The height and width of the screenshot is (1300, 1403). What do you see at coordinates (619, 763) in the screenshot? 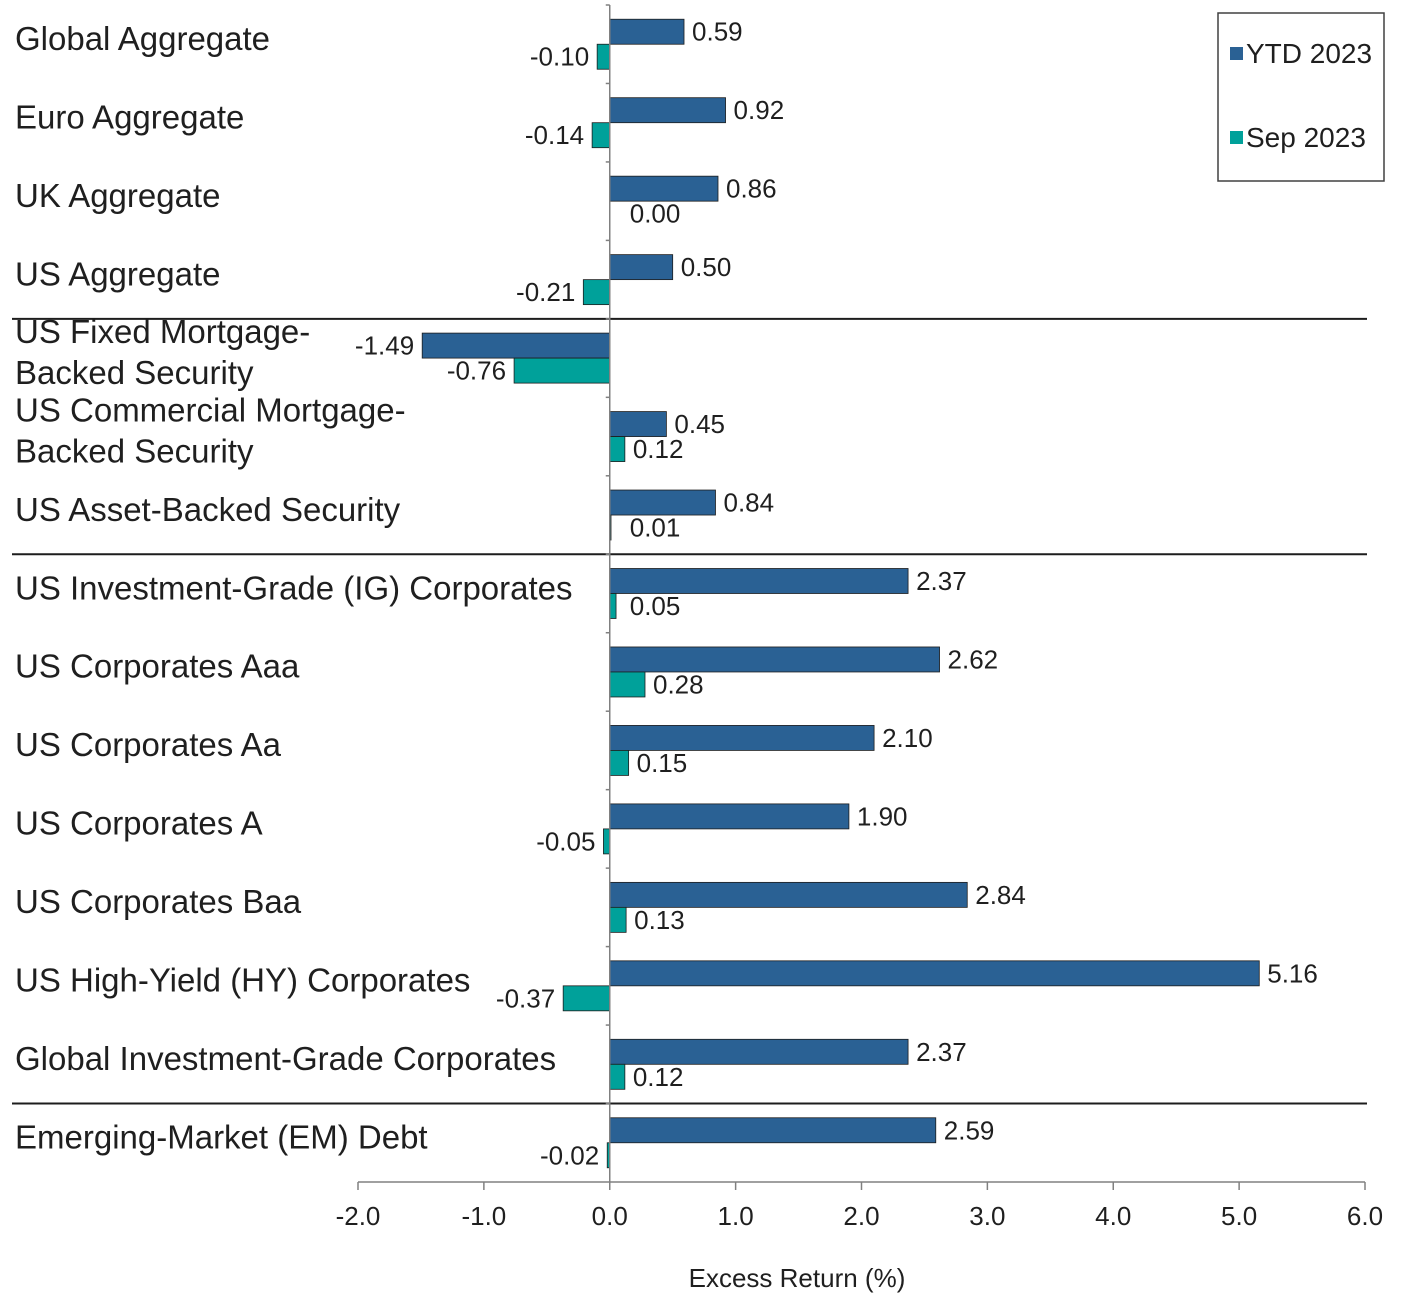
I see `bar-sep-2023-us-corporates-aa` at bounding box center [619, 763].